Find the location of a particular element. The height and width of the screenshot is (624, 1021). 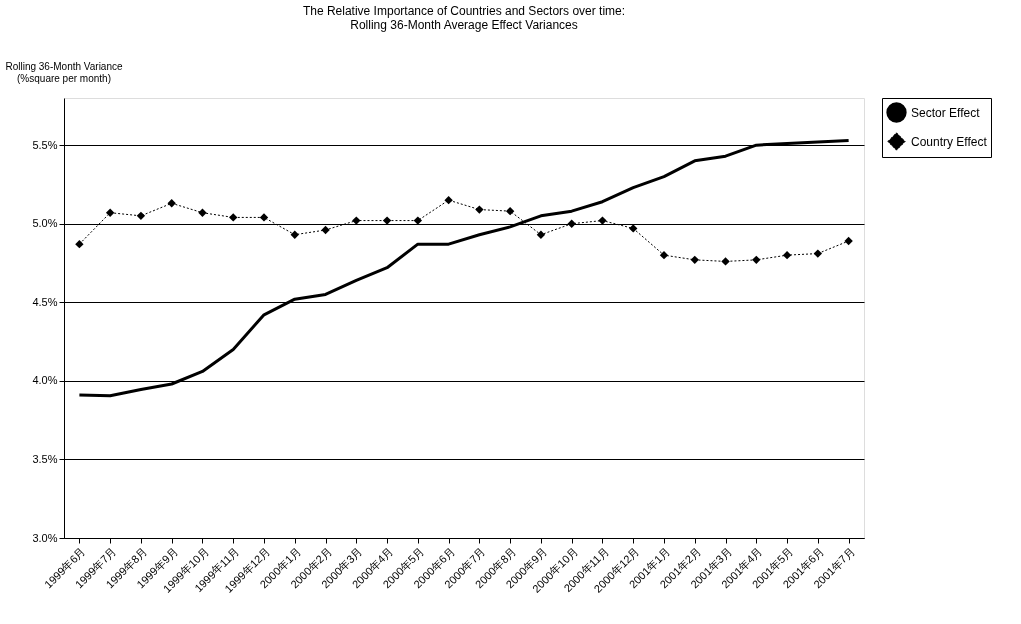

y-tick-label: 3.5% is located at coordinates (45, 458).